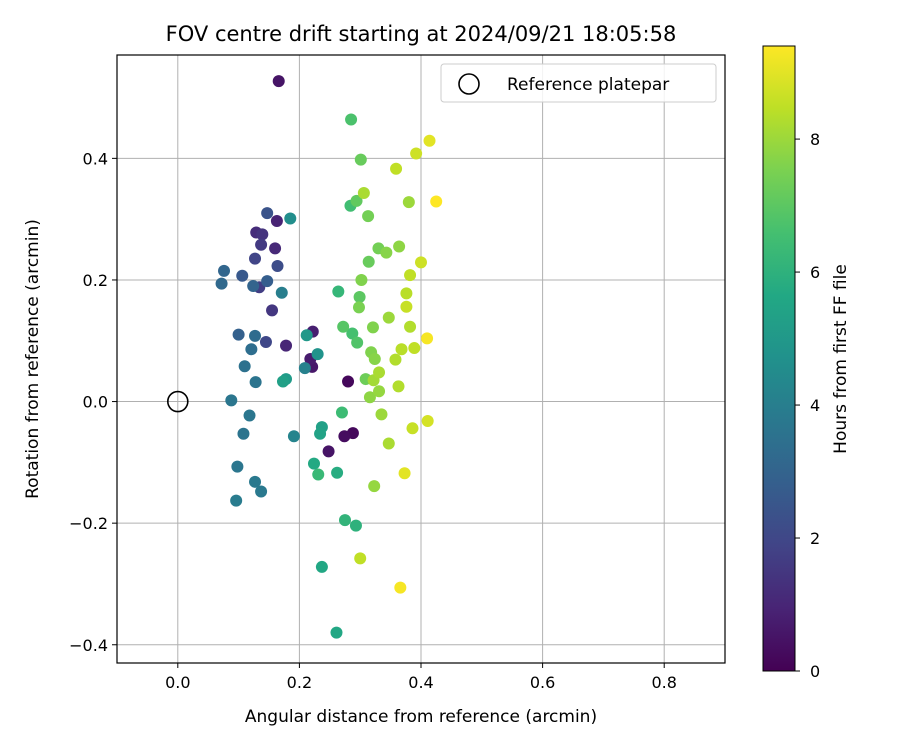 The image size is (900, 750). What do you see at coordinates (588, 85) in the screenshot?
I see `legend-label: Reference platepar` at bounding box center [588, 85].